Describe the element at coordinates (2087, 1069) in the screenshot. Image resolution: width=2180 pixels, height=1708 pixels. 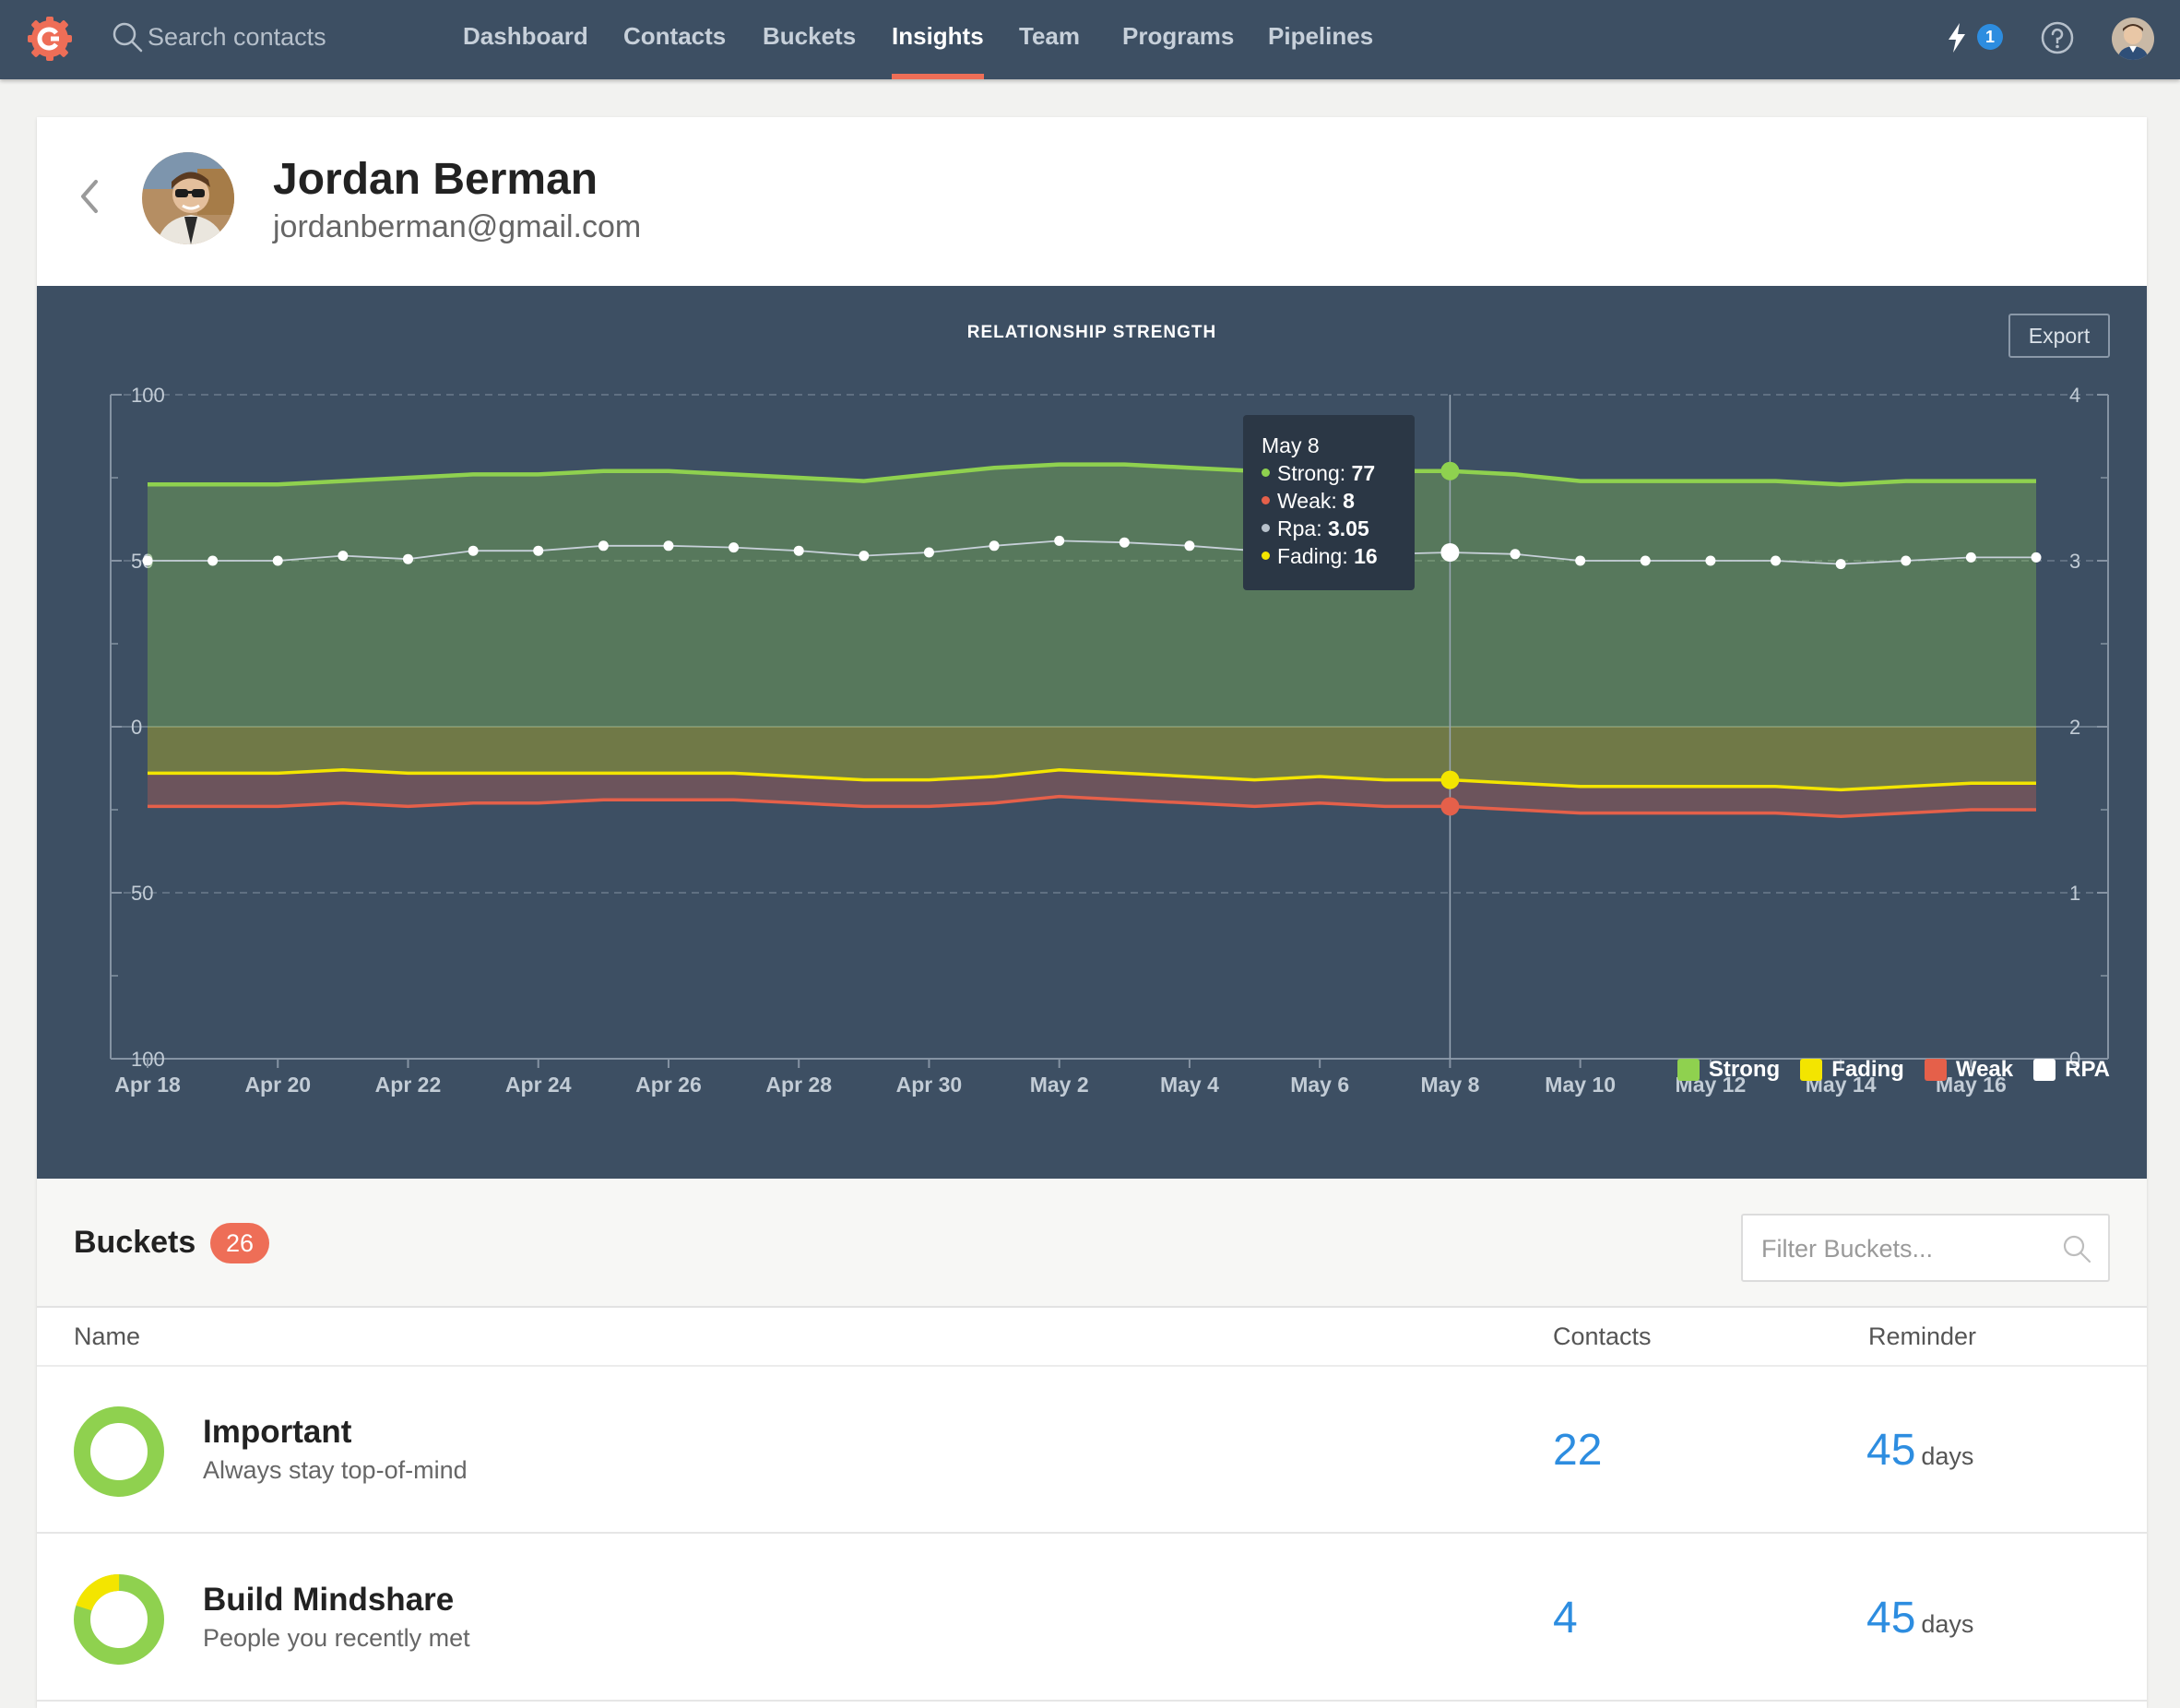
I see `legend-label: RPA` at that location.